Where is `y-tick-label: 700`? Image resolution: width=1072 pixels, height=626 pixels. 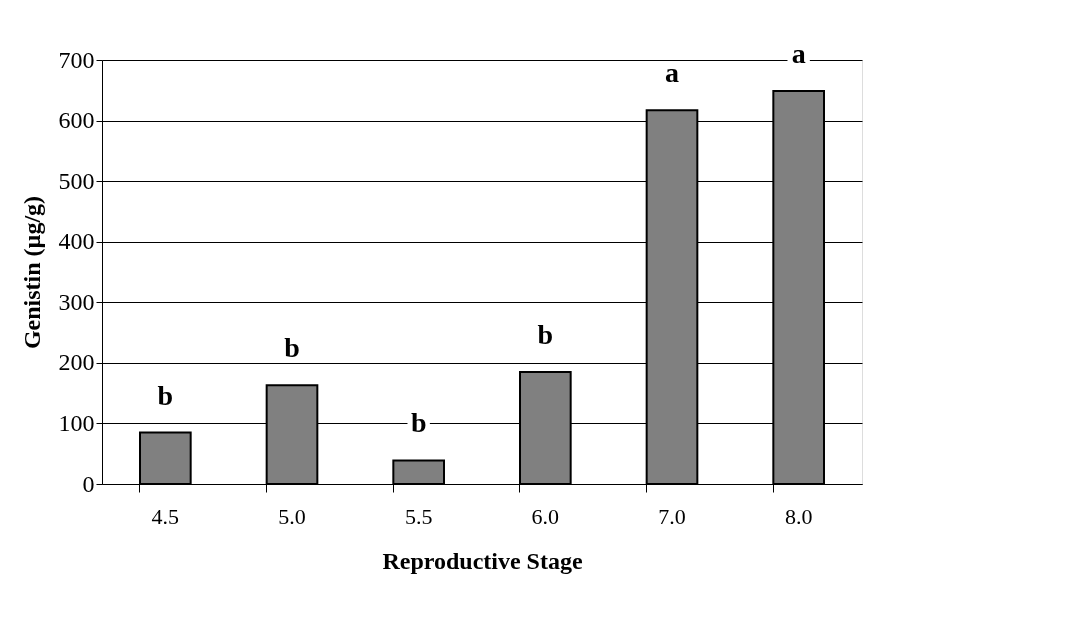
y-tick-label: 700 is located at coordinates (76, 59).